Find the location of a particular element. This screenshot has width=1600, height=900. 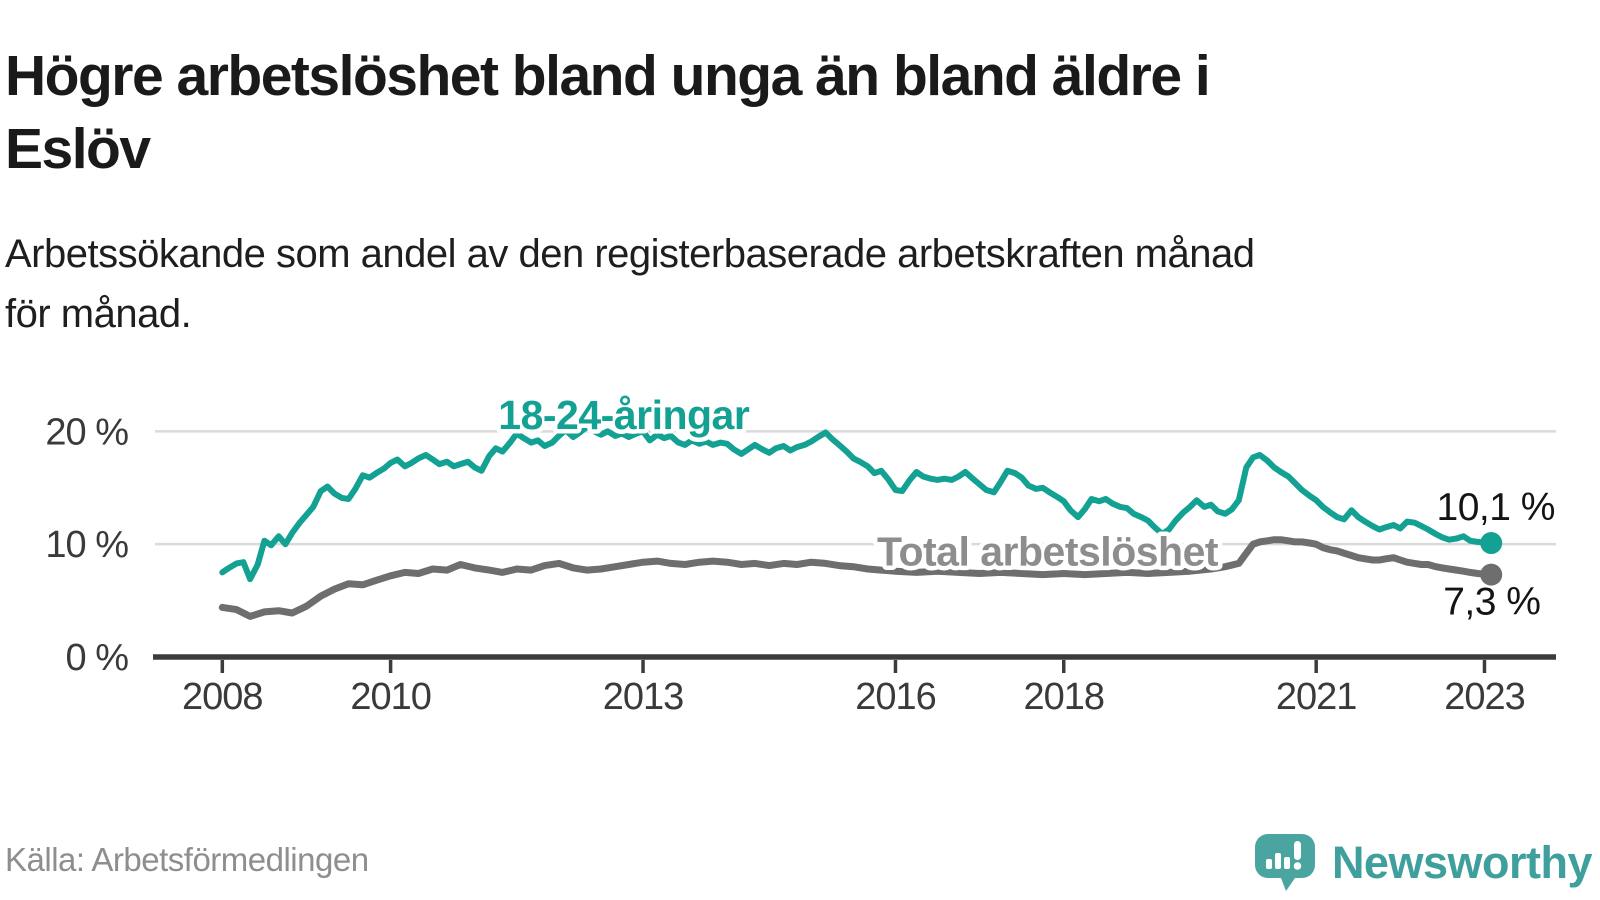

value-label-total: 7,3 % is located at coordinates (1491, 602).